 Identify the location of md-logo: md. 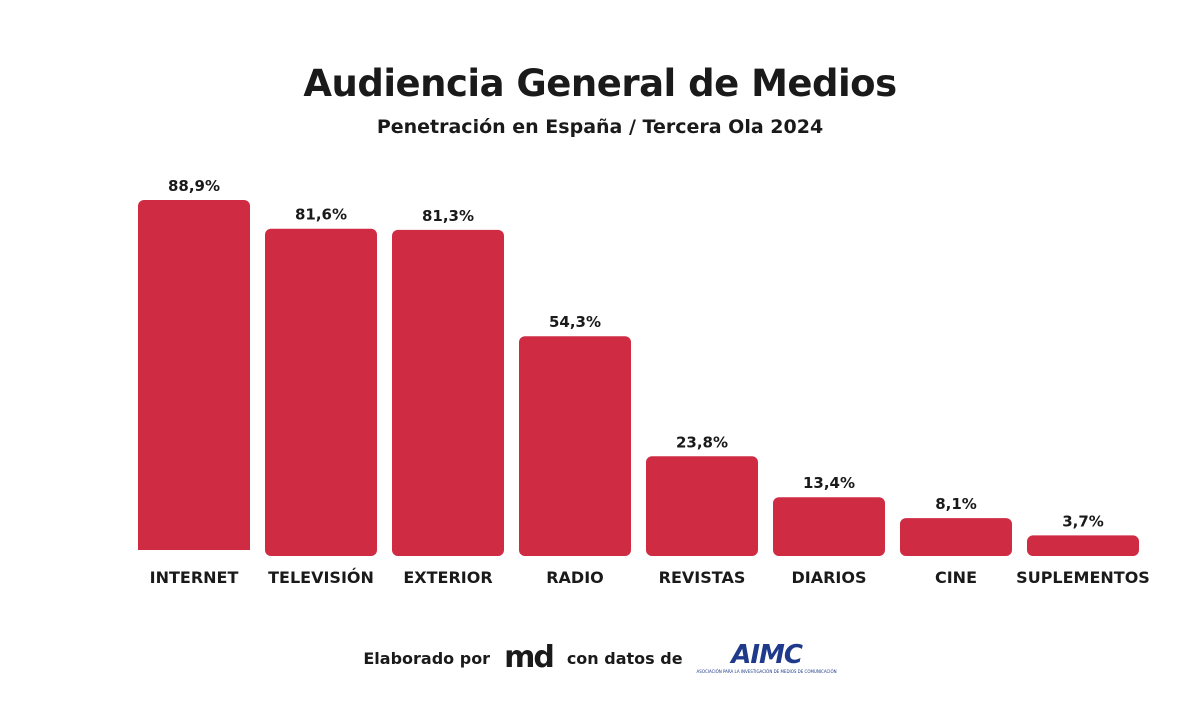
(529, 657).